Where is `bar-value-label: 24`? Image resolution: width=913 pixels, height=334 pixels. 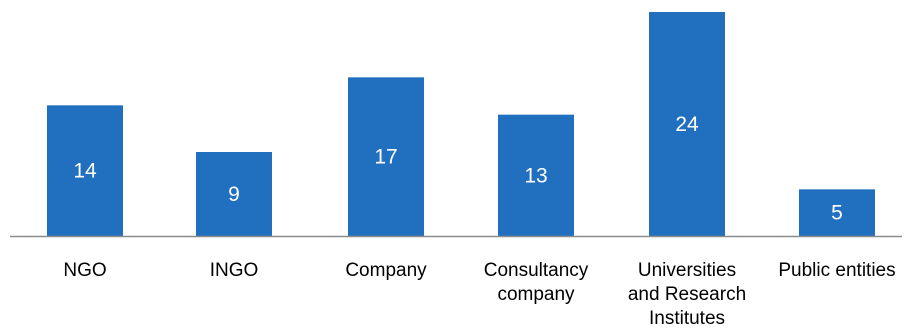 bar-value-label: 24 is located at coordinates (687, 124).